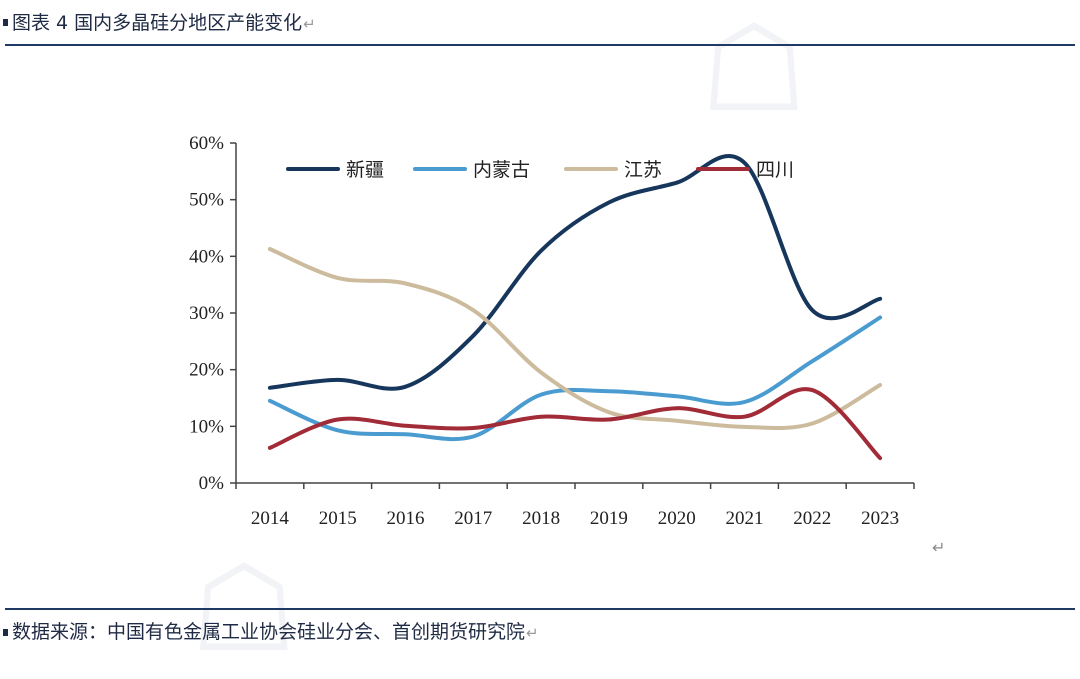 Image resolution: width=1080 pixels, height=679 pixels. Describe the element at coordinates (880, 518) in the screenshot. I see `x-tick-label: 2023` at that location.